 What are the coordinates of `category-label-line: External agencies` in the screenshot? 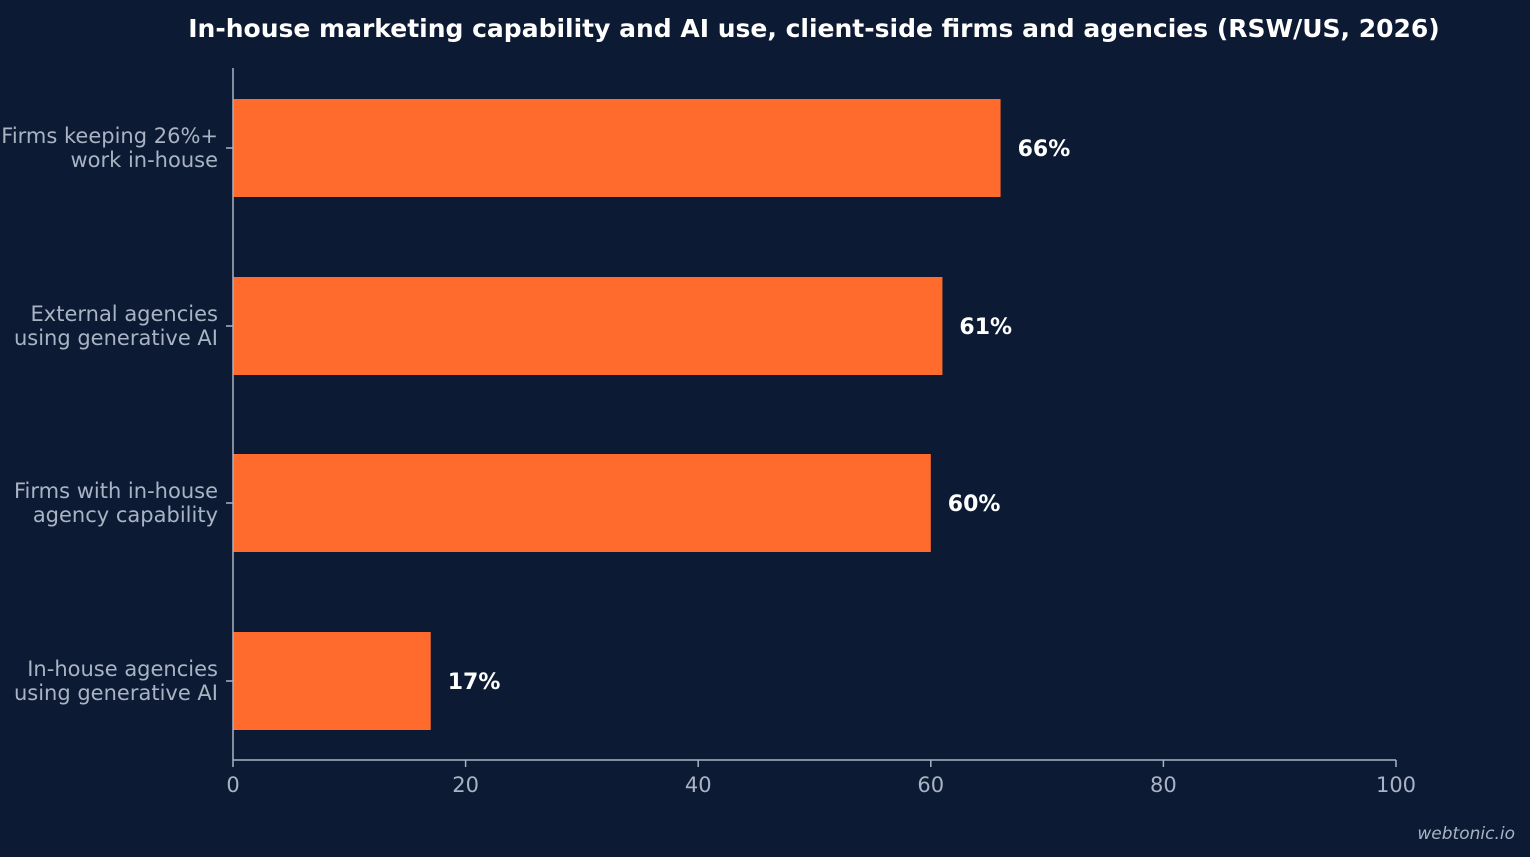 It's located at (124, 314).